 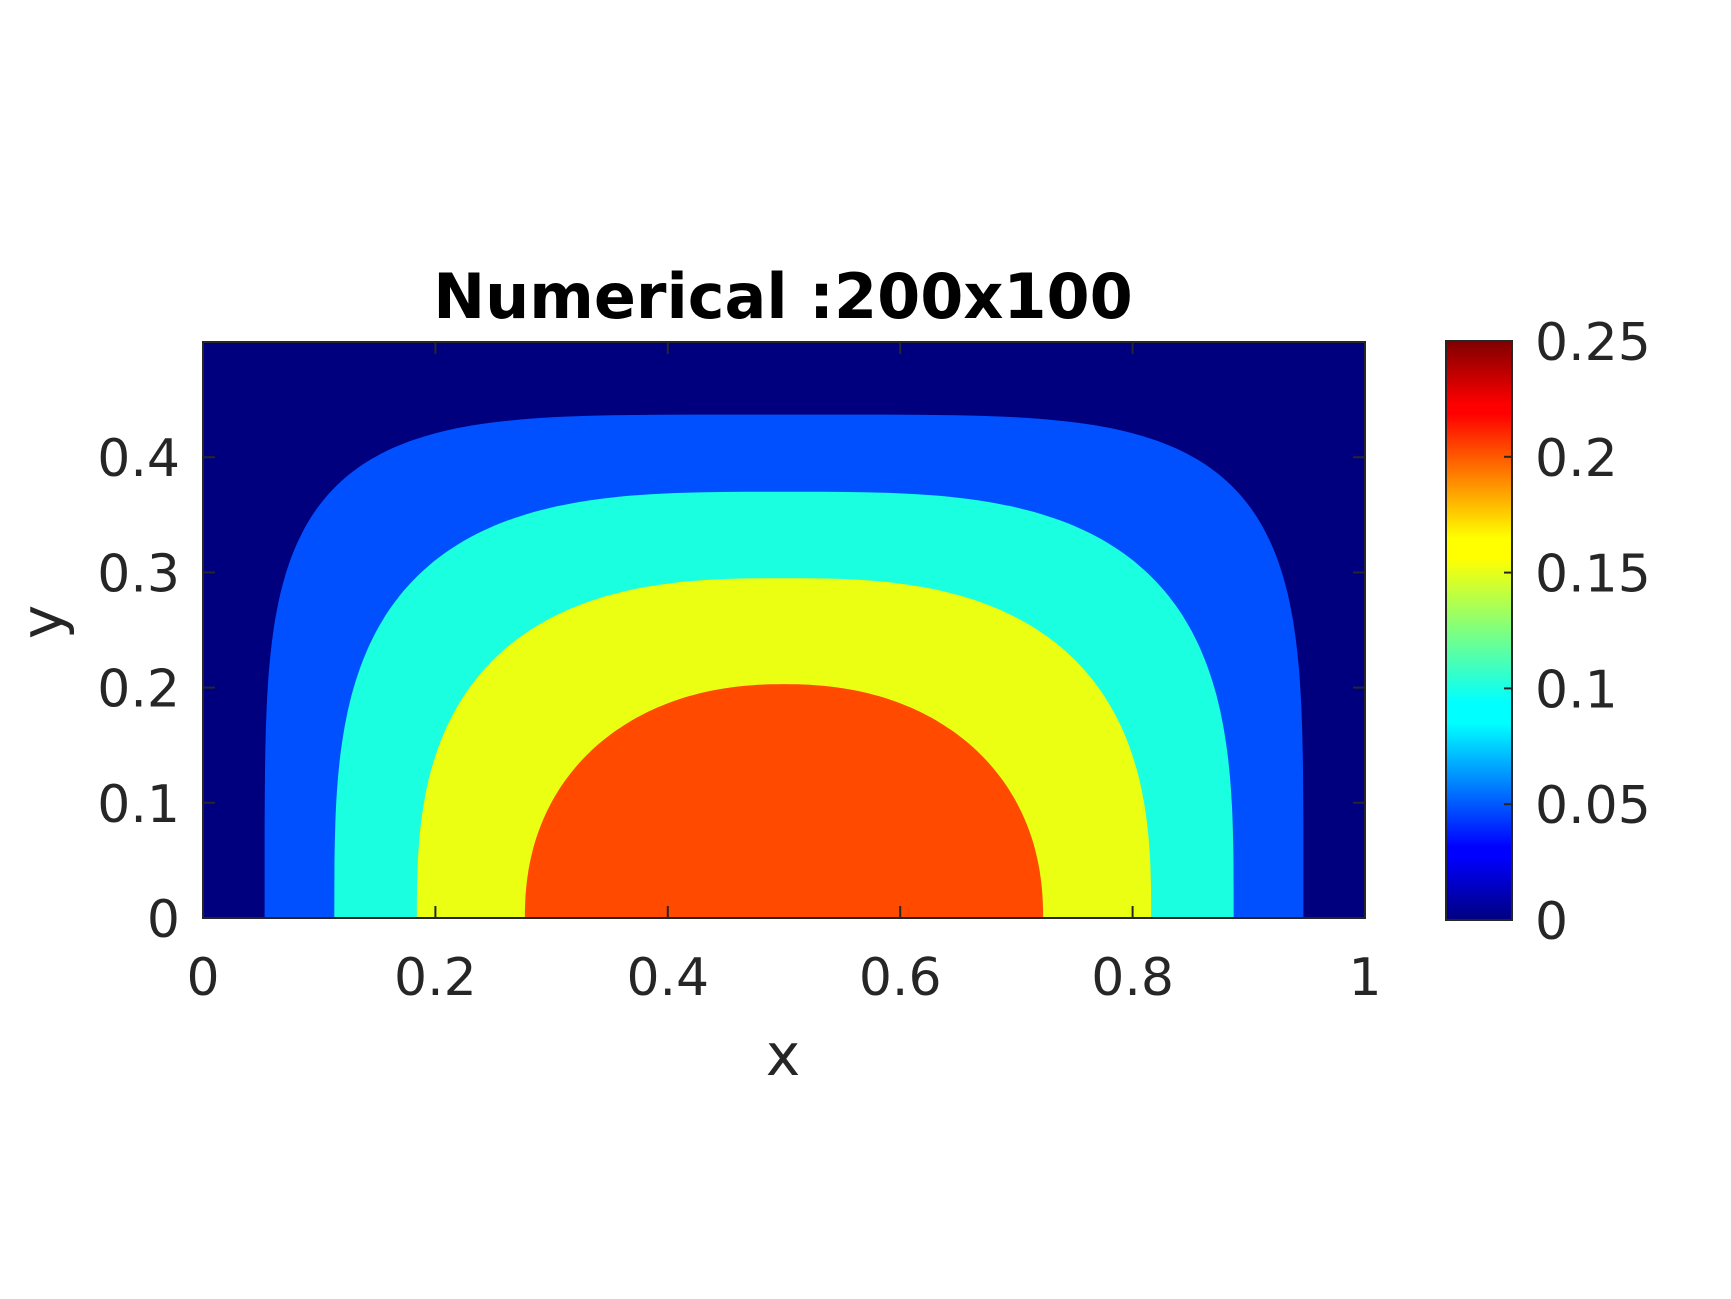 I want to click on colorbar-bar, so click(x=1479, y=630).